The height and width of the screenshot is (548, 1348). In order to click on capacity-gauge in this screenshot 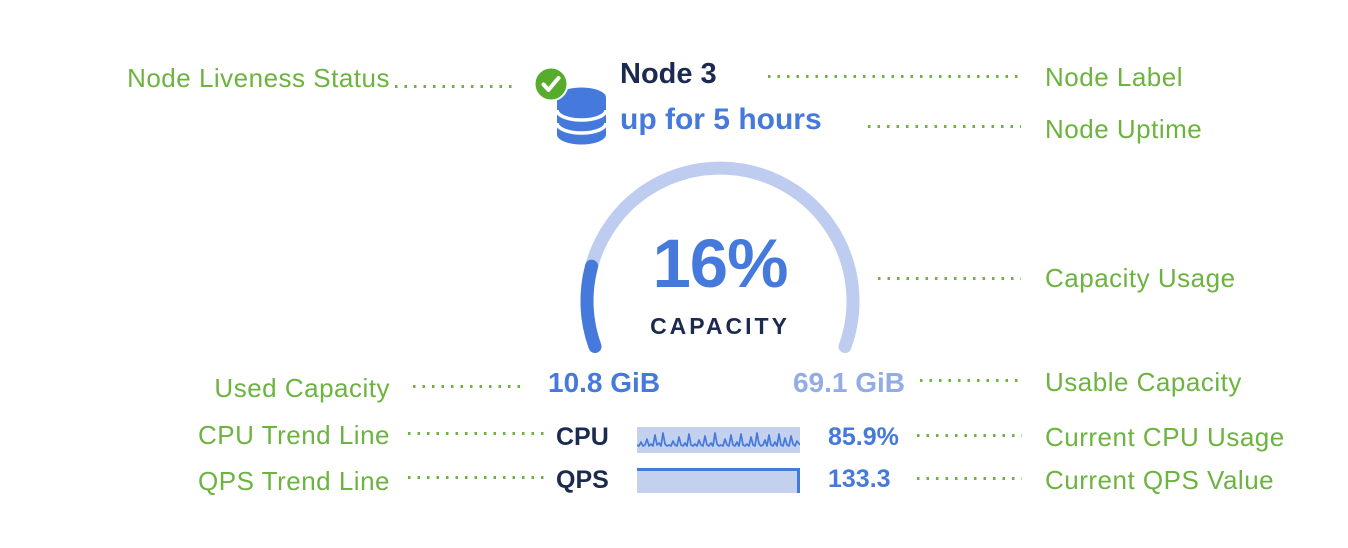, I will do `click(720, 257)`.